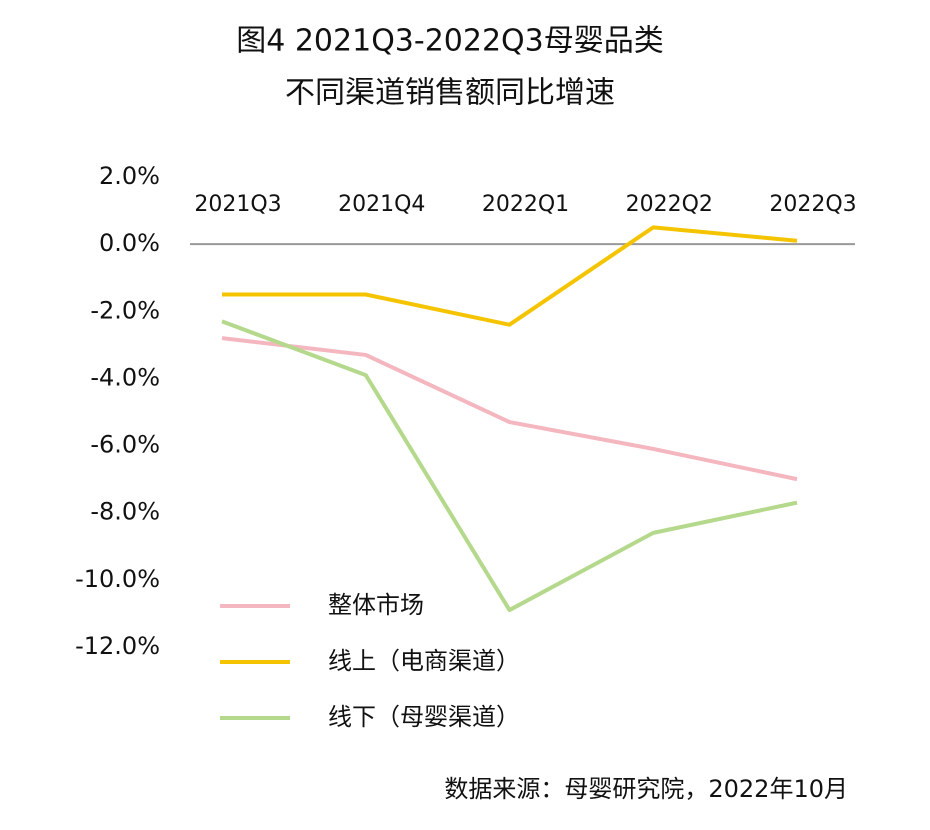  What do you see at coordinates (450, 41) in the screenshot?
I see `chart-title: 图4 2021Q3-2022Q3母婴品类` at bounding box center [450, 41].